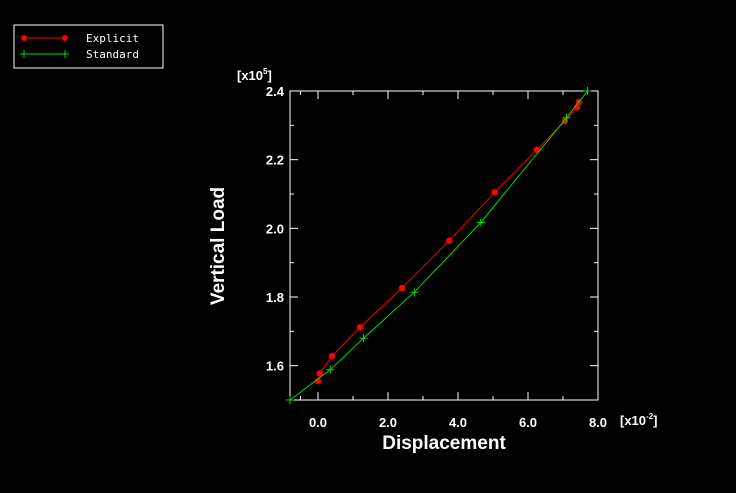 The width and height of the screenshot is (736, 493). What do you see at coordinates (318, 422) in the screenshot?
I see `x-tick-label: 0.0` at bounding box center [318, 422].